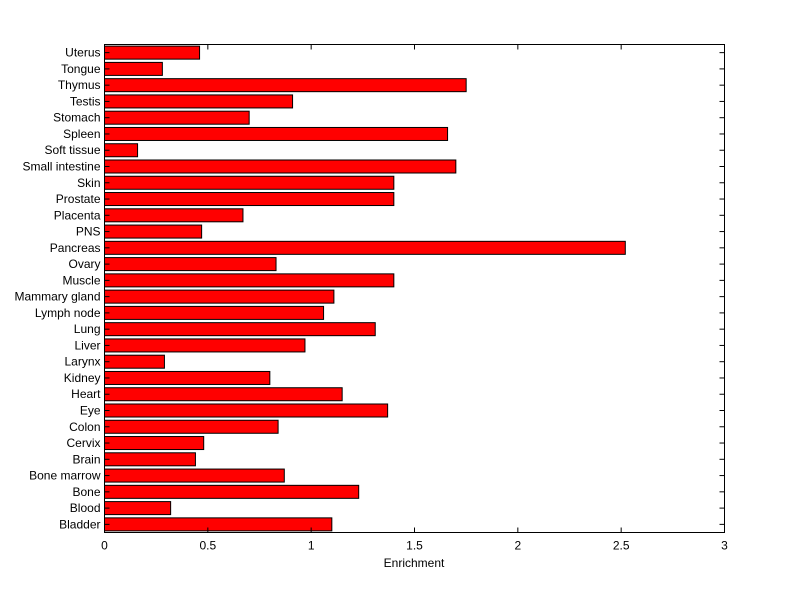  I want to click on bar-mammary-gland, so click(219, 296).